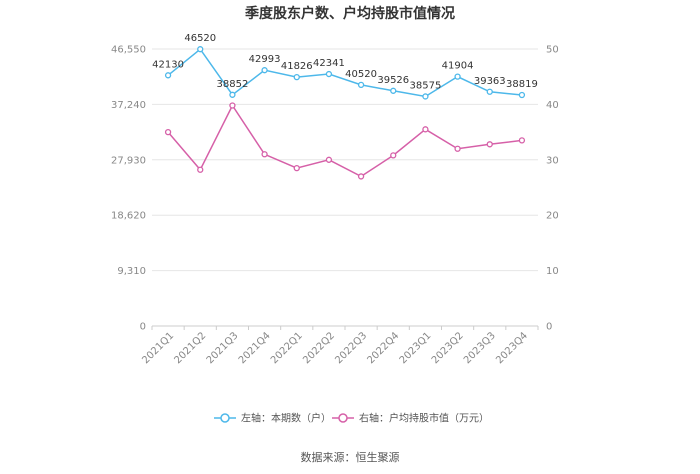  What do you see at coordinates (384, 348) in the screenshot?
I see `x-tick-label: 2022Q4` at bounding box center [384, 348].